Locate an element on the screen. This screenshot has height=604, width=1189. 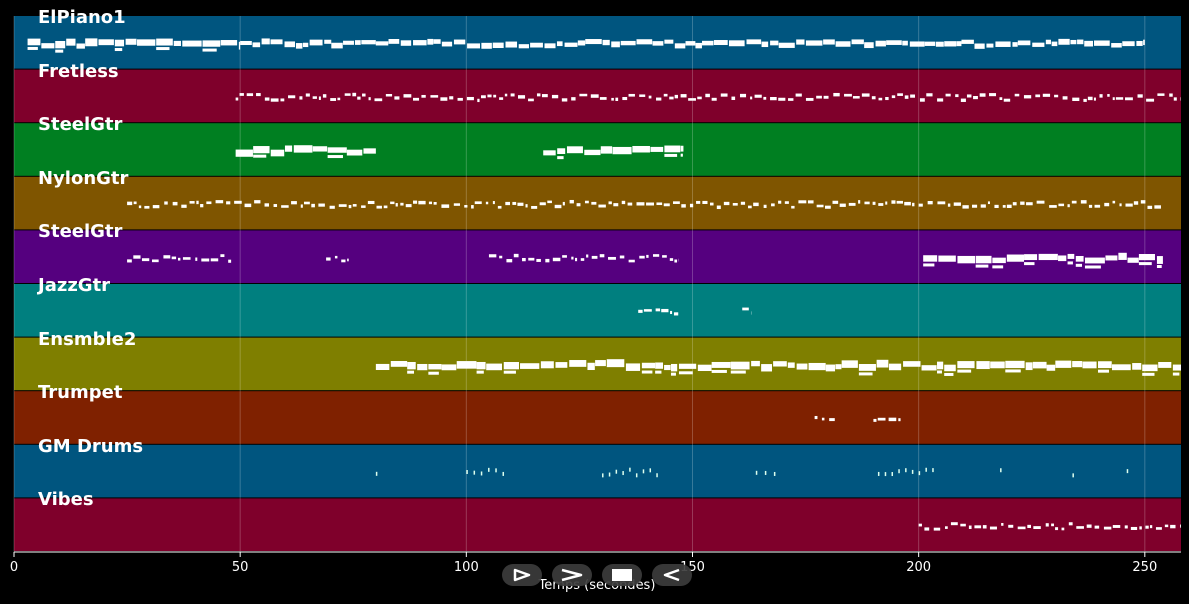
stop-button is located at coordinates (622, 575).